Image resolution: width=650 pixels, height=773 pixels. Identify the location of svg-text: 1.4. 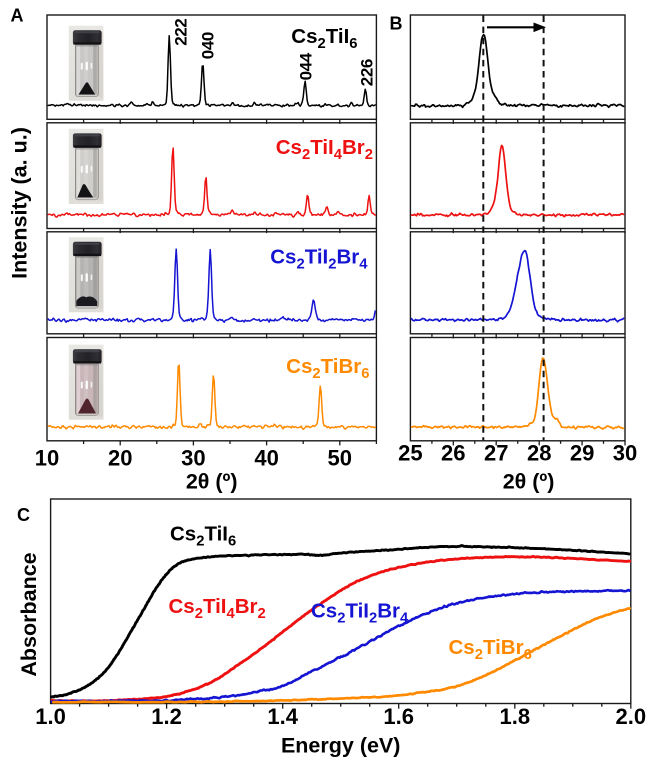
(282, 716).